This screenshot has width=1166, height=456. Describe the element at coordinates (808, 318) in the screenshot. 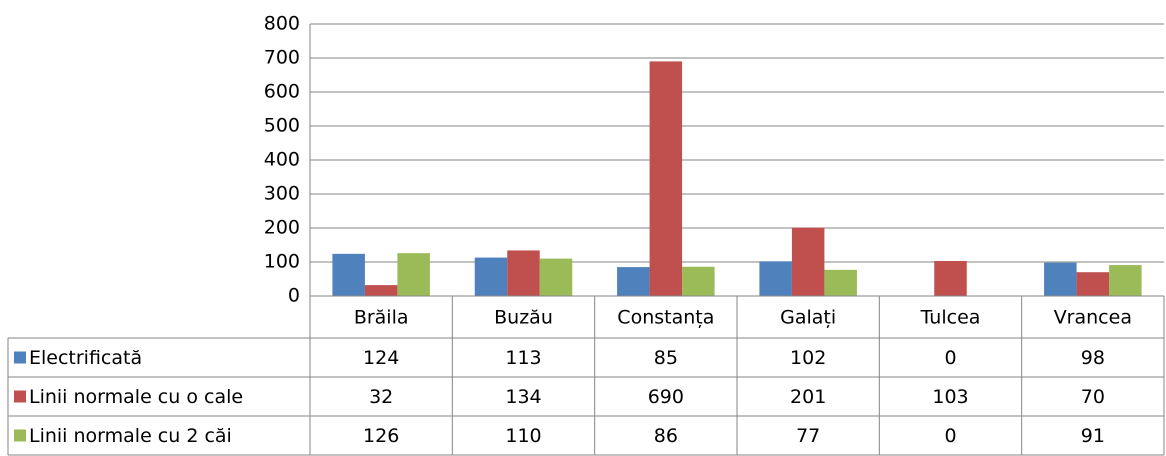

I see `x-tick-label: Galați` at that location.